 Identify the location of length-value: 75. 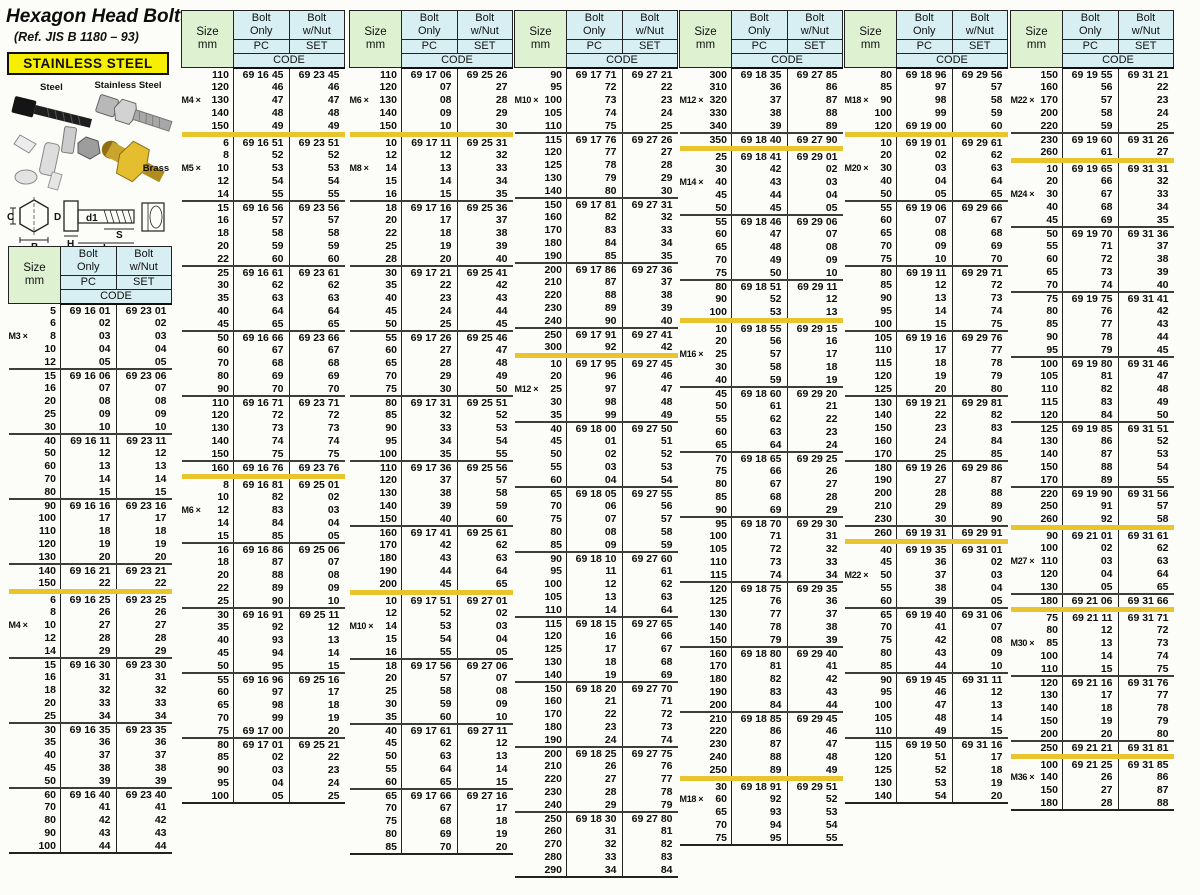
(1052, 617).